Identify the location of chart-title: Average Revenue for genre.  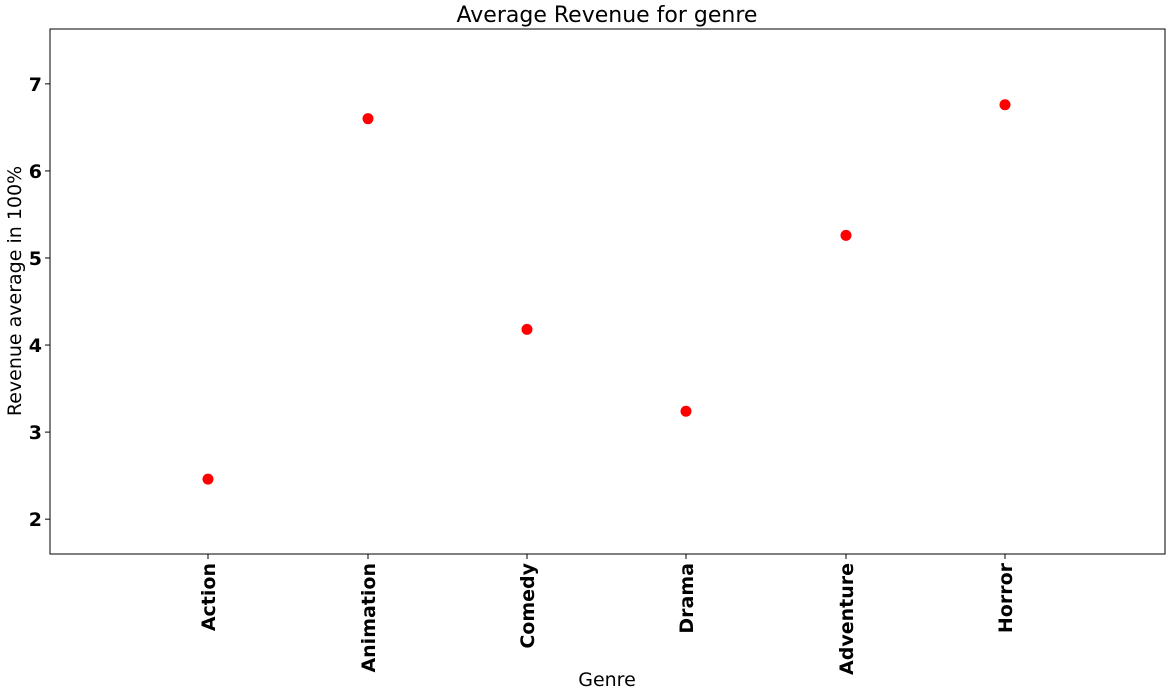
(607, 15).